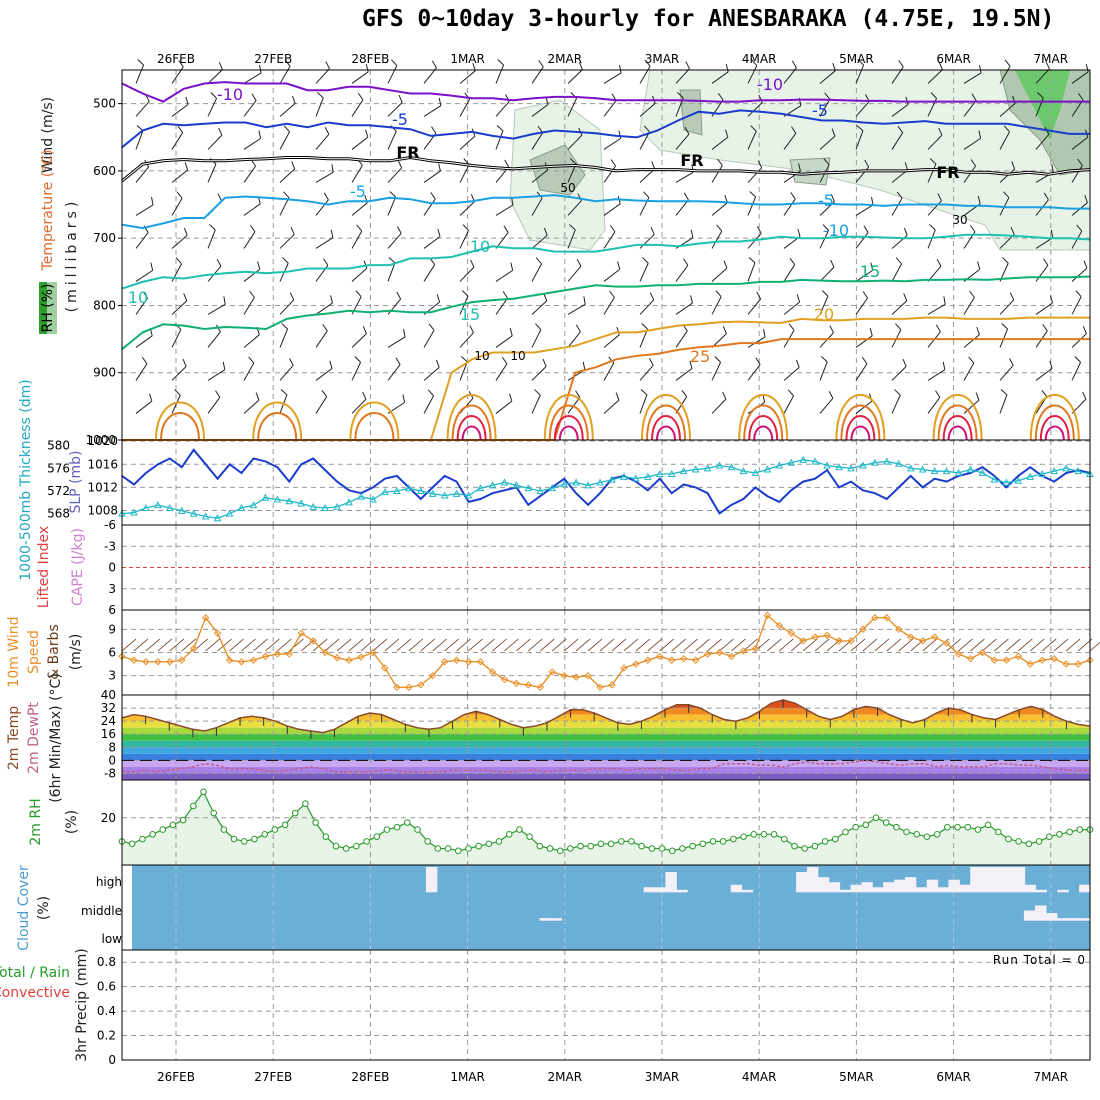  What do you see at coordinates (101, 911) in the screenshot?
I see `cloud-middle-label: middle` at bounding box center [101, 911].